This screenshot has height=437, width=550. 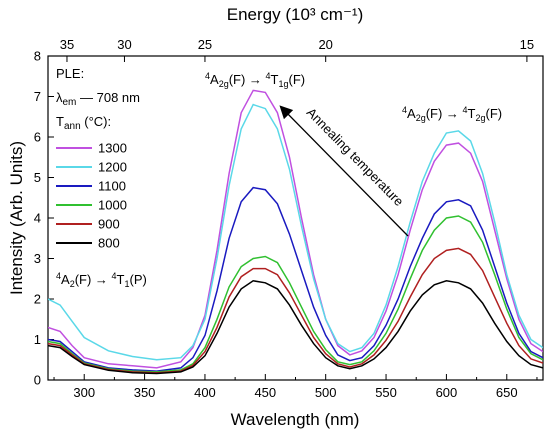 What do you see at coordinates (59, 97) in the screenshot?
I see `lambda-symbol: λ` at bounding box center [59, 97].